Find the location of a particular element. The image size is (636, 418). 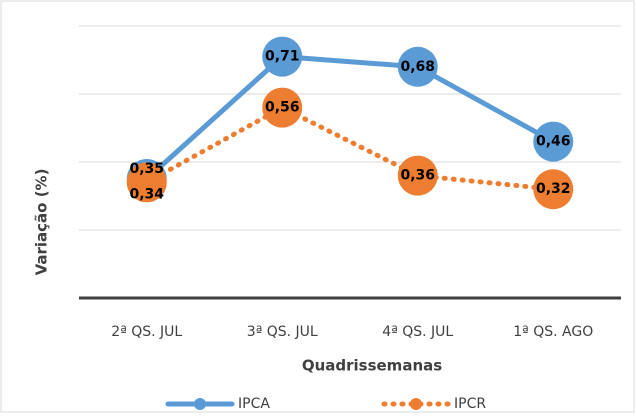

data-label: 0,34 is located at coordinates (146, 194).